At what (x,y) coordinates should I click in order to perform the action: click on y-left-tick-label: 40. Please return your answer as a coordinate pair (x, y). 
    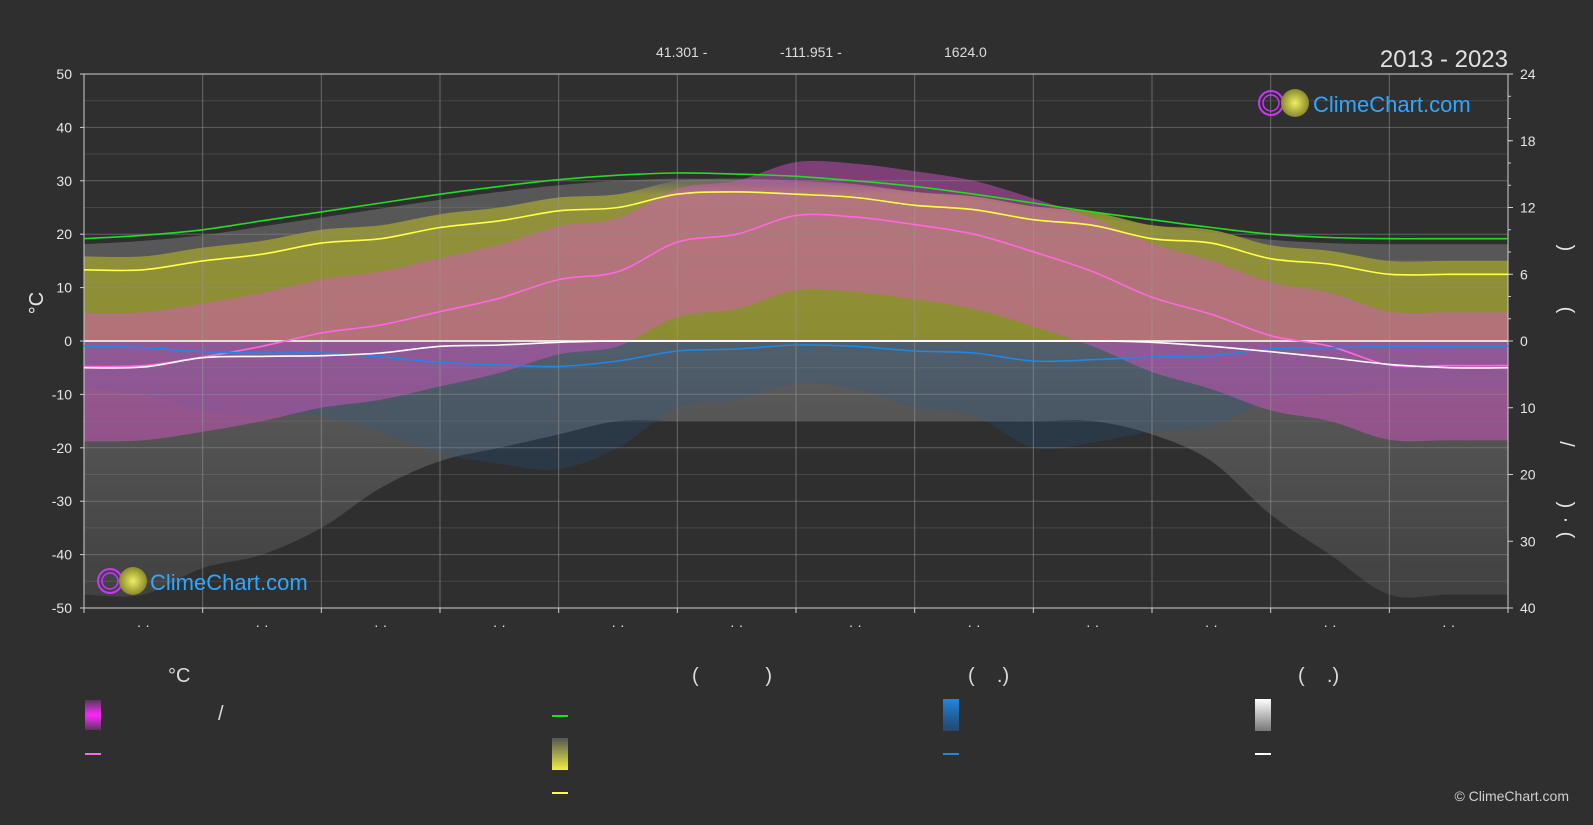
    Looking at the image, I should click on (64, 127).